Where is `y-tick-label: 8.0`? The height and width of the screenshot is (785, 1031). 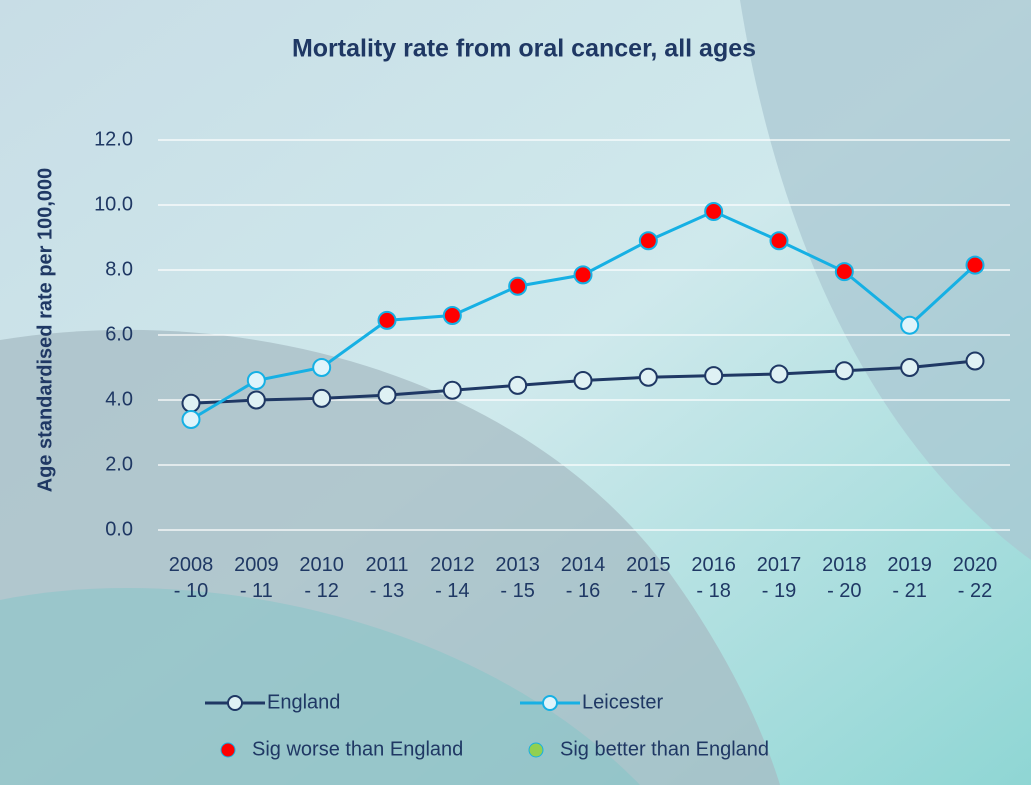 y-tick-label: 8.0 is located at coordinates (119, 269).